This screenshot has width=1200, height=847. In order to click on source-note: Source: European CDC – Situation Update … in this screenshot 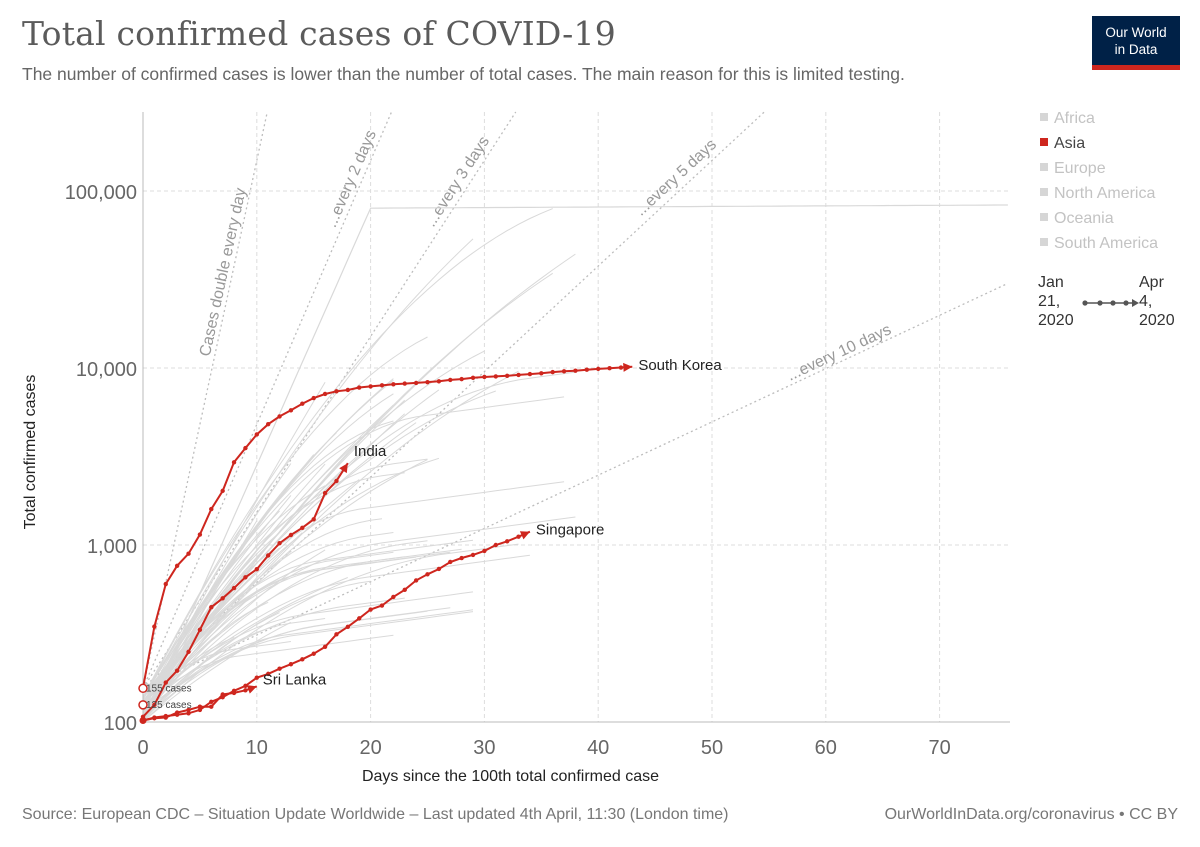, I will do `click(375, 814)`.